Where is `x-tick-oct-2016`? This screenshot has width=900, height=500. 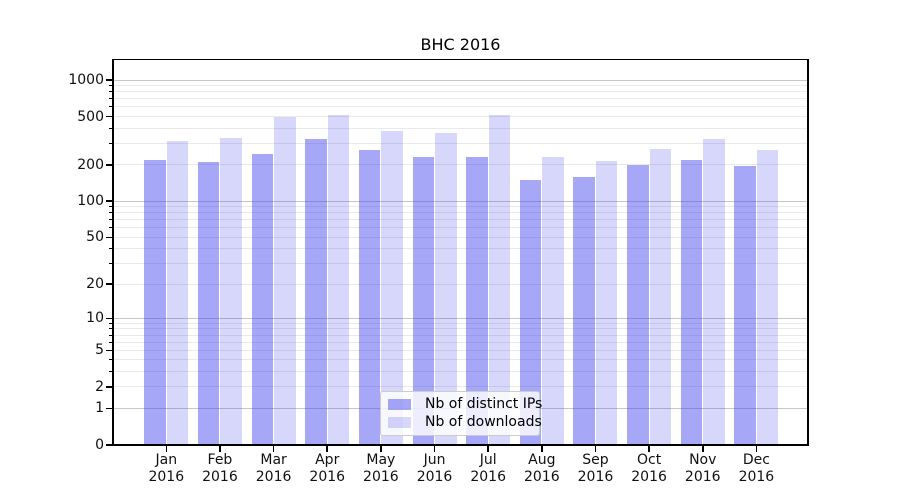 x-tick-oct-2016 is located at coordinates (649, 449).